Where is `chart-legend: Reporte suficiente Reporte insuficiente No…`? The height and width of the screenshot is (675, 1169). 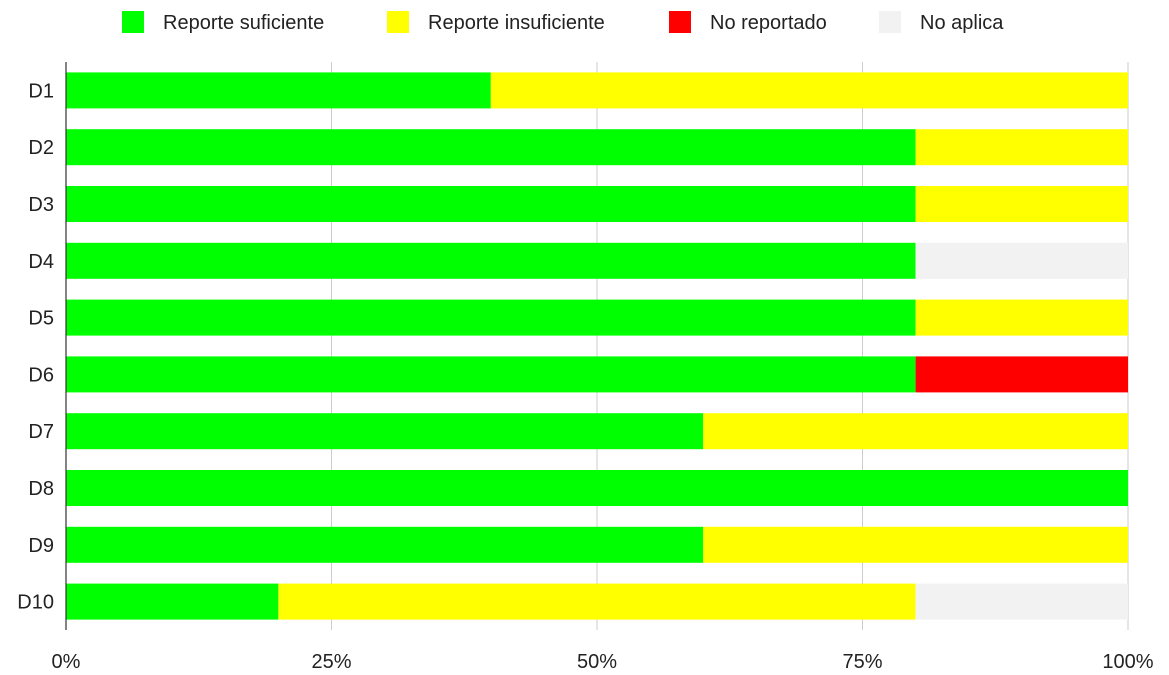
chart-legend: Reporte suficiente Reporte insuficiente No… is located at coordinates (563, 22).